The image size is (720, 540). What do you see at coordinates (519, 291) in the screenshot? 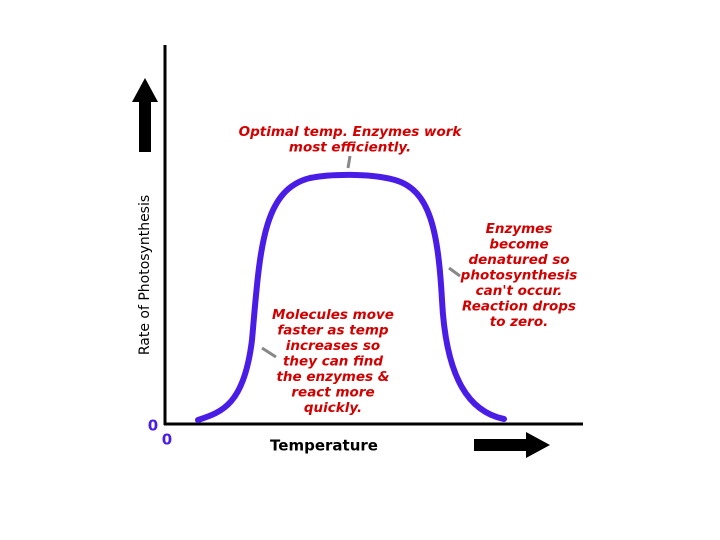
I see `annotation-line: can't occur.` at bounding box center [519, 291].